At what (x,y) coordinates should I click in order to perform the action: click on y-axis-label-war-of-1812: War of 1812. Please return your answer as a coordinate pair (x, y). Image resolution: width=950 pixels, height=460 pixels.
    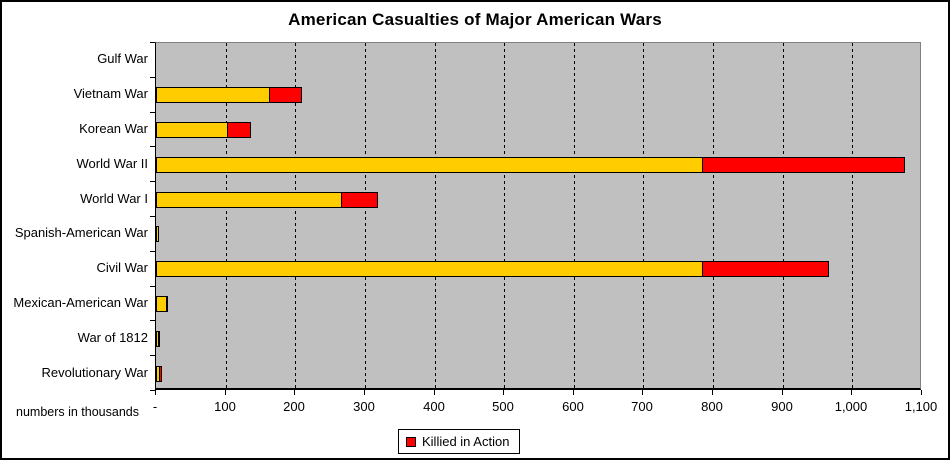
    Looking at the image, I should click on (112, 337).